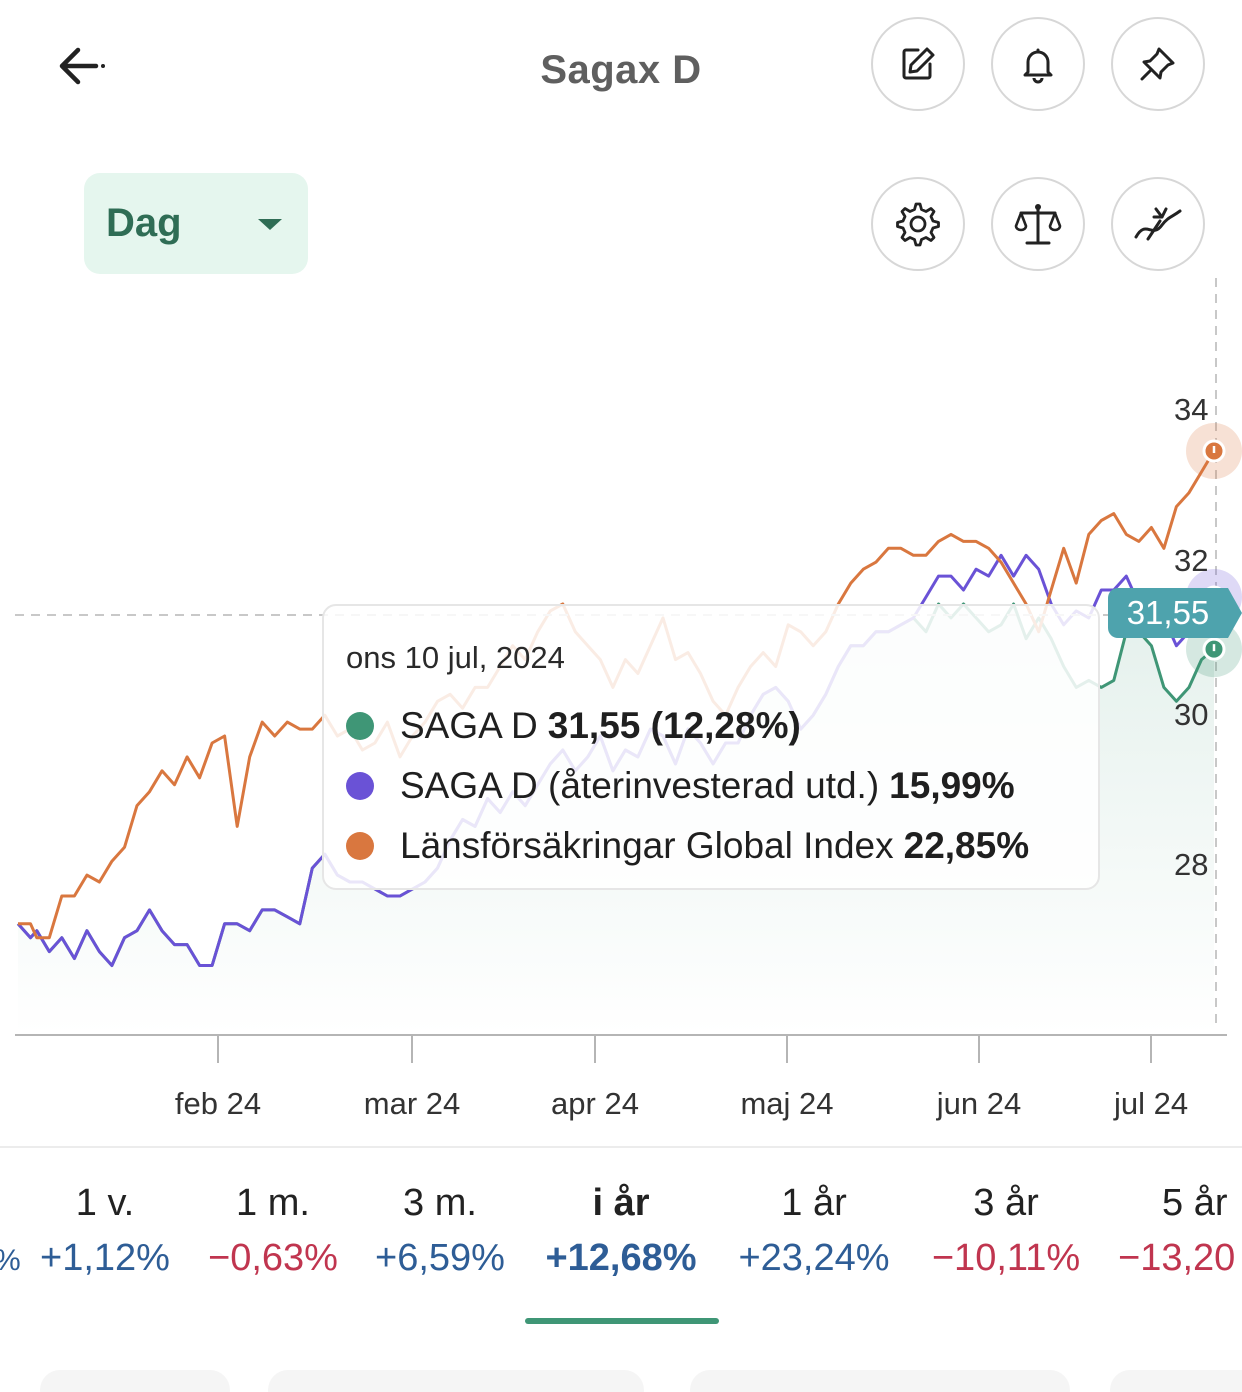  I want to click on range-tab-label: 1 m., so click(273, 1203).